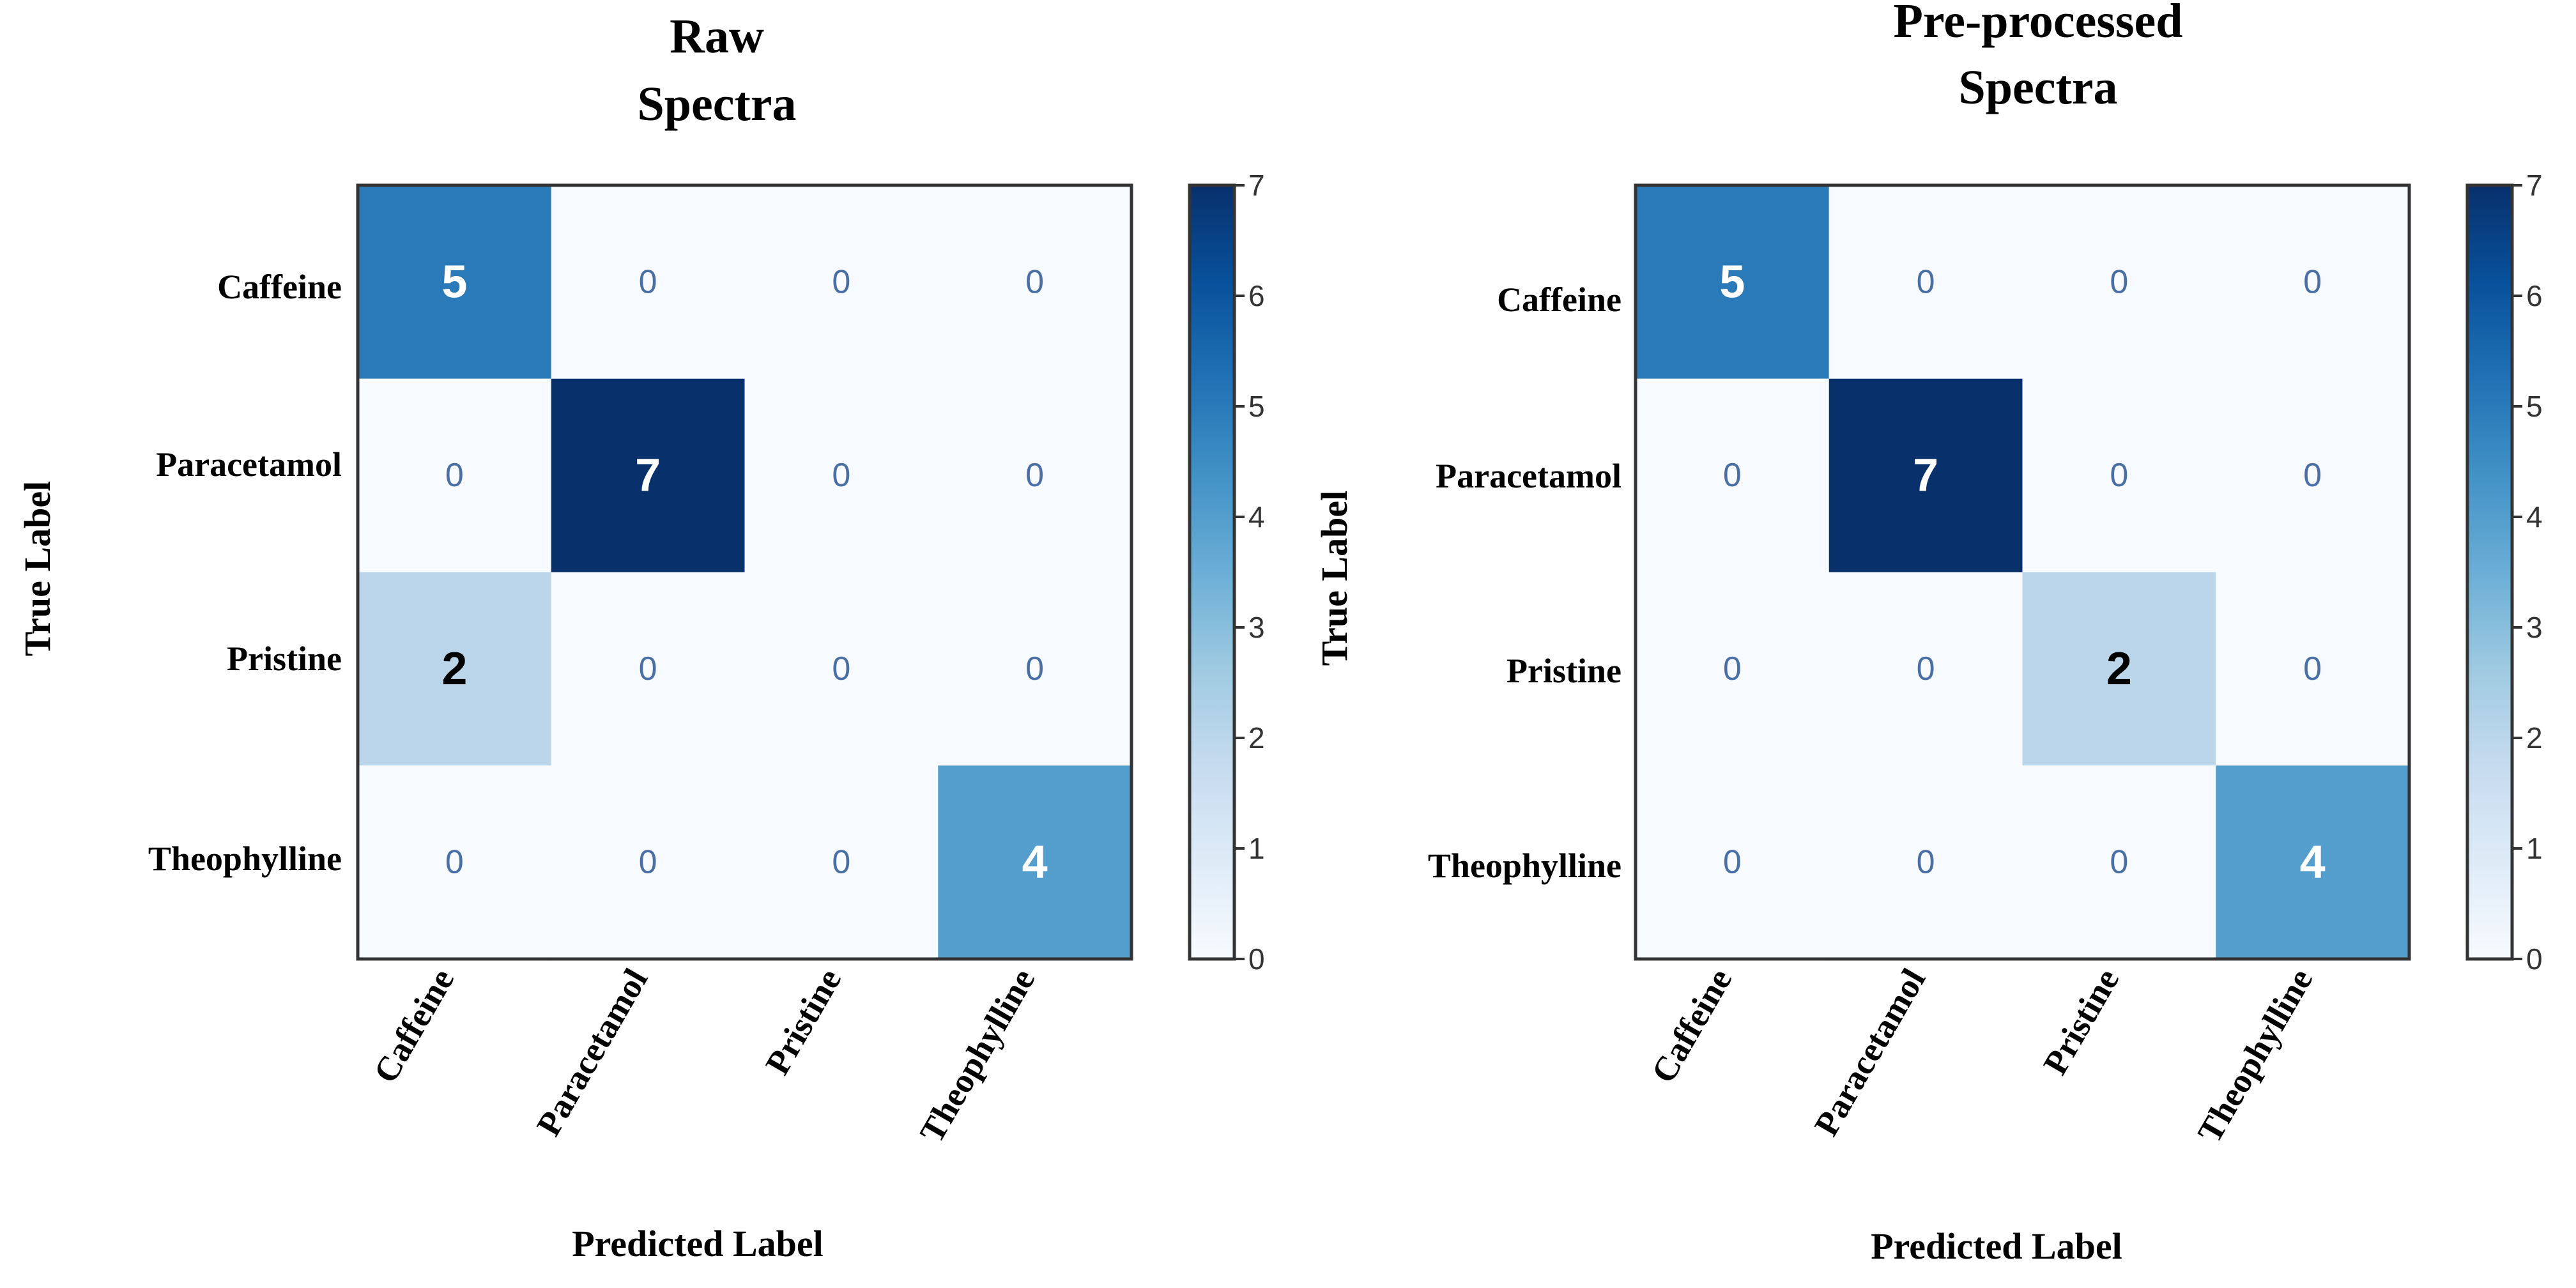 The image size is (2576, 1288). I want to click on cell-value-labels: 5 0 0 0 0 7 0 0 2 0 0 0 0 0 0 4, so click(744, 571).